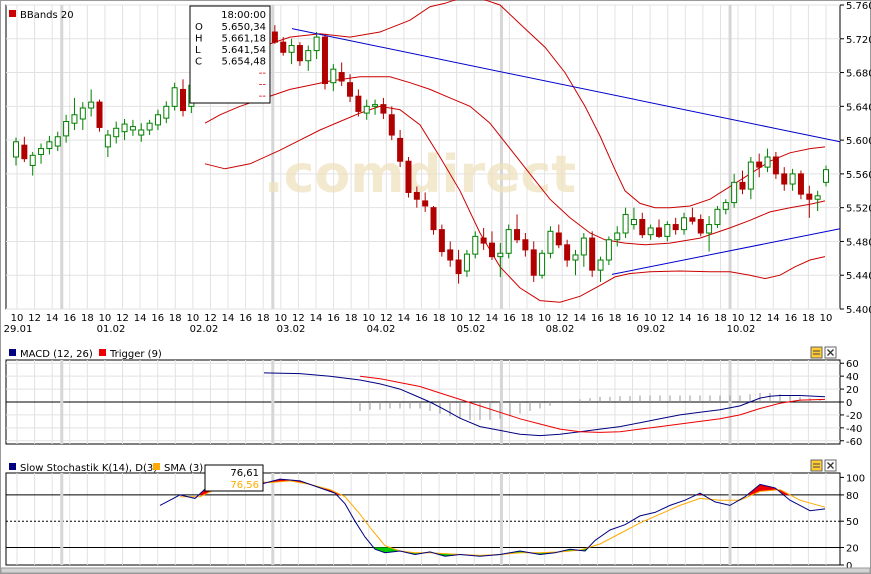  Describe the element at coordinates (243, 62) in the screenshot. I see `tooltip-row-value: 5.654,48` at that location.